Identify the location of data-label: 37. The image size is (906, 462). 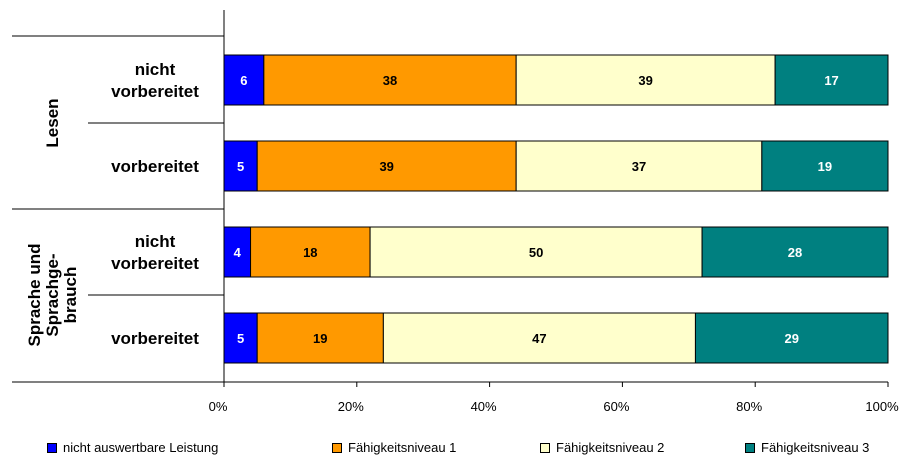
(639, 166).